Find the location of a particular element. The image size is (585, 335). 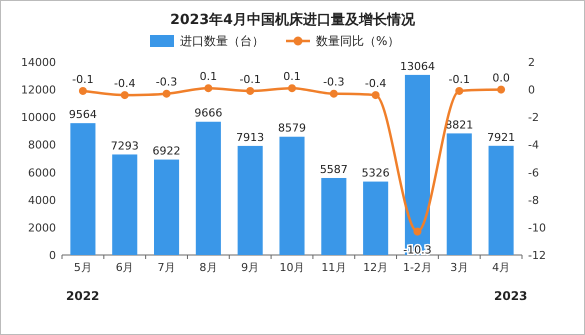

x-tick-label: 10月 is located at coordinates (292, 267).